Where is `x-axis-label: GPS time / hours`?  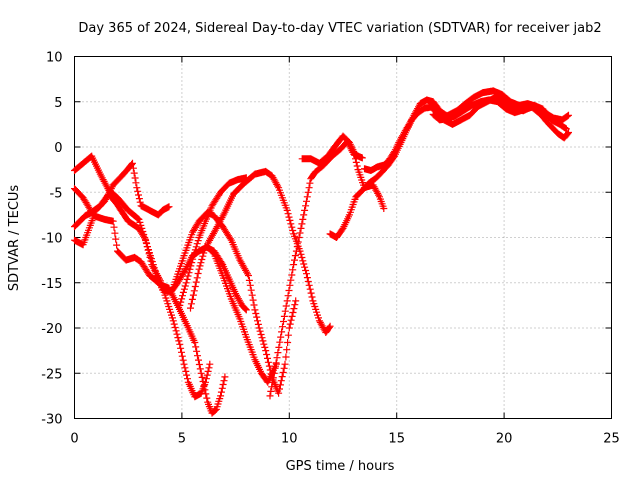
x-axis-label: GPS time / hours is located at coordinates (340, 466).